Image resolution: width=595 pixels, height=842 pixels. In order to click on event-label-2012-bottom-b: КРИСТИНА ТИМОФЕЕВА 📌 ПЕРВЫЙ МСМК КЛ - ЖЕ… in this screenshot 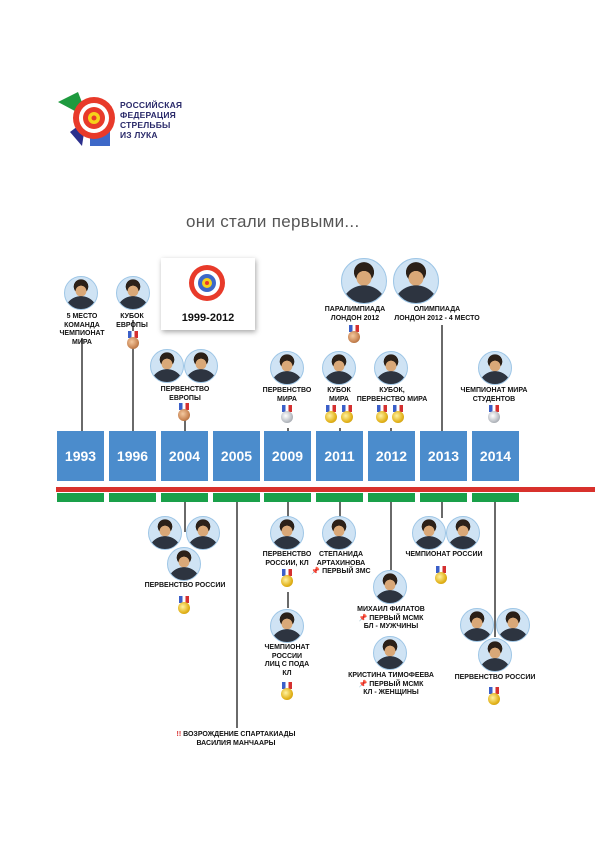, I will do `click(391, 684)`.